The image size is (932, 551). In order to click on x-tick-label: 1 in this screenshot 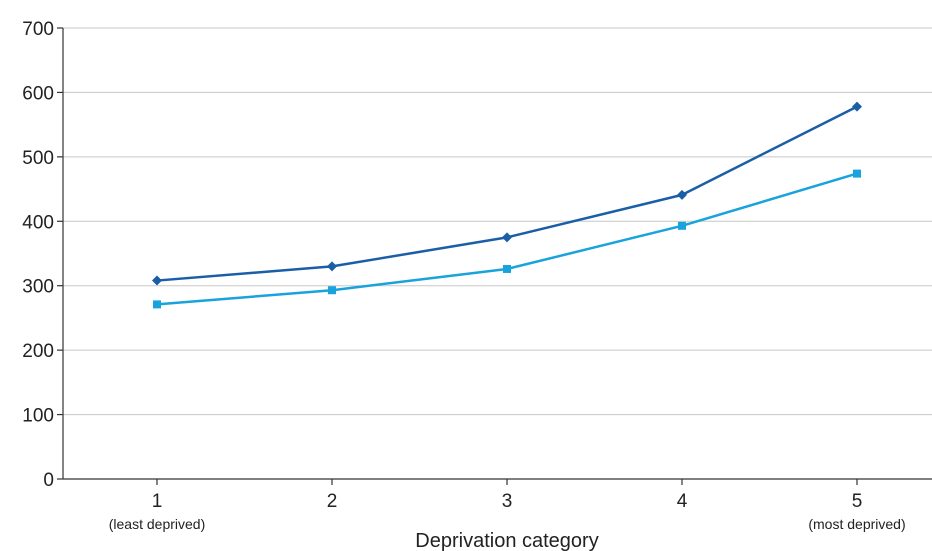, I will do `click(157, 501)`.